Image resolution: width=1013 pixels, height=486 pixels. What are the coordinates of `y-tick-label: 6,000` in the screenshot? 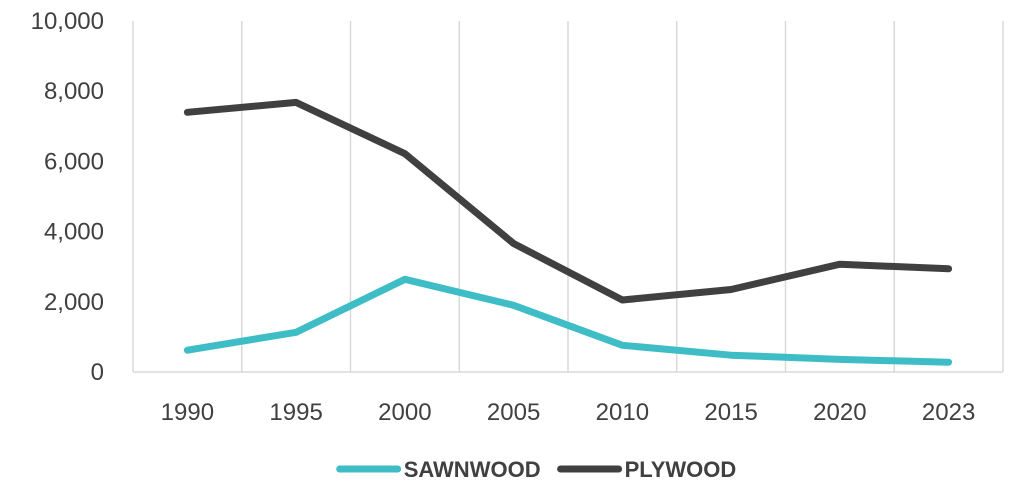 It's located at (74, 161).